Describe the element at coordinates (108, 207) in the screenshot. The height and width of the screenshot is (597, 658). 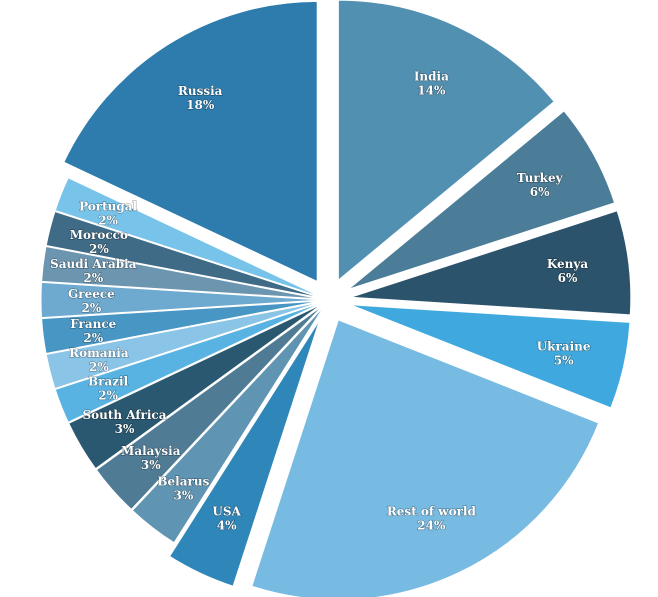
I see `slice-name: Portugal` at that location.